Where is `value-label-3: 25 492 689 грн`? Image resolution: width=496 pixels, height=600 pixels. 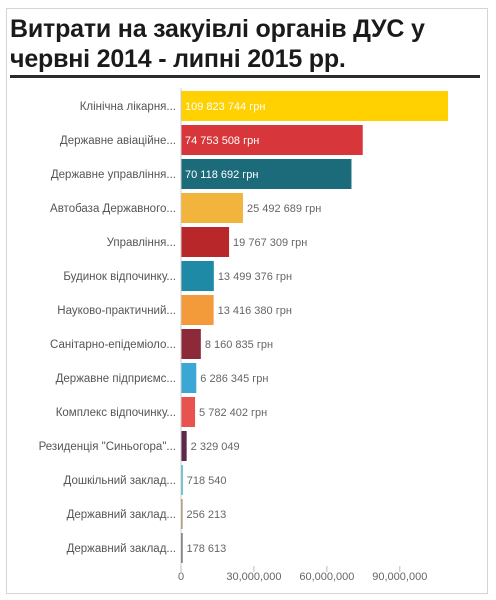 value-label-3: 25 492 689 грн is located at coordinates (284, 209).